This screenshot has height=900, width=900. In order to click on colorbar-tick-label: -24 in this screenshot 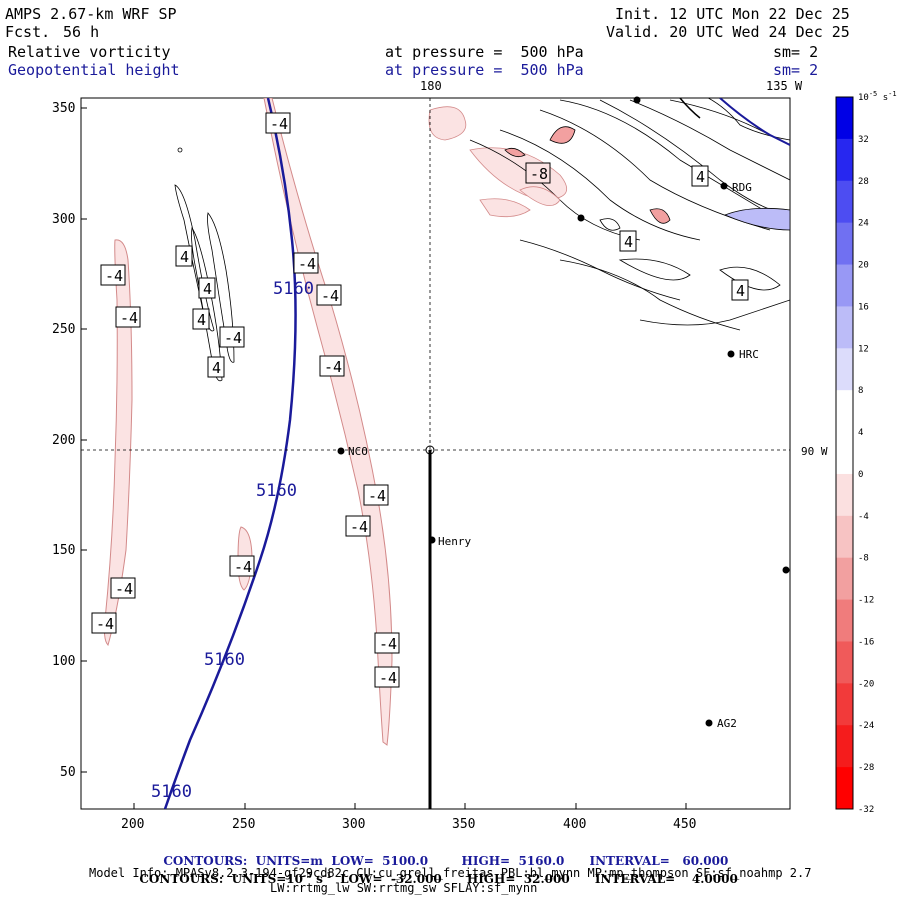, I will do `click(866, 726)`.